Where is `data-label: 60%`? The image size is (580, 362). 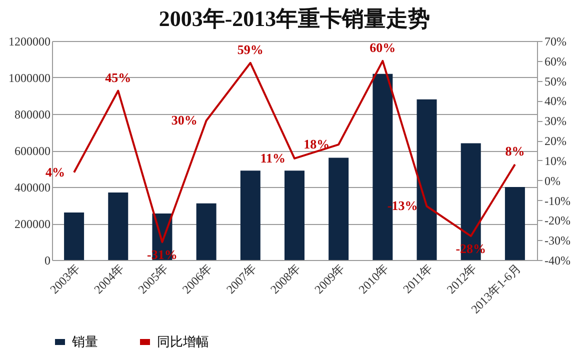 data-label: 60% is located at coordinates (383, 47).